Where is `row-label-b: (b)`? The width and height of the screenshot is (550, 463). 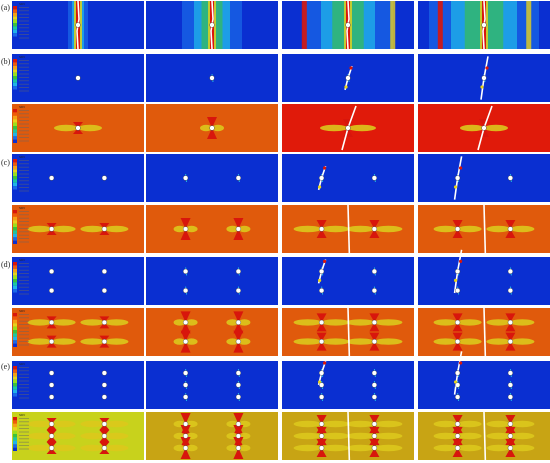
row-label-b: (b) is located at coordinates (6, 61).